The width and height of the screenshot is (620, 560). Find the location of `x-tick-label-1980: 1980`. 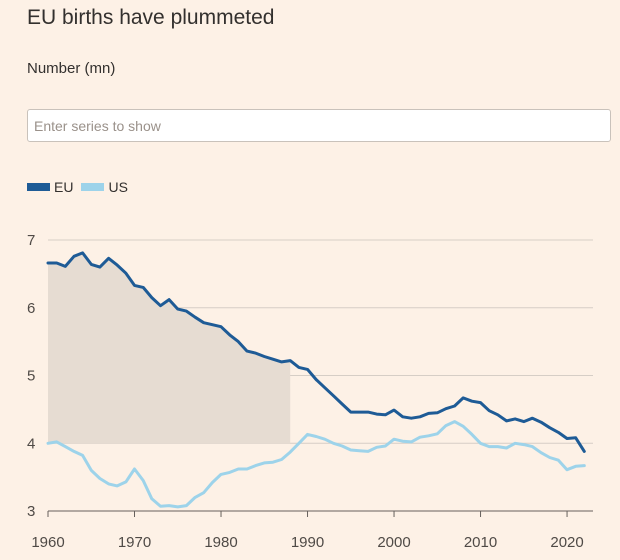

x-tick-label-1980: 1980 is located at coordinates (220, 542).